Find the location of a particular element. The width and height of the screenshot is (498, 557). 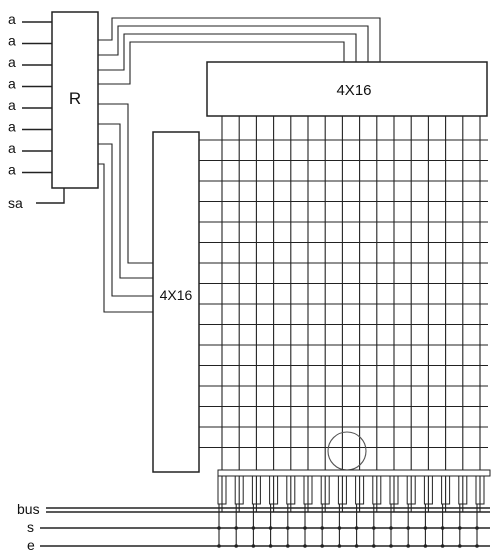

register-label: R is located at coordinates (75, 98).